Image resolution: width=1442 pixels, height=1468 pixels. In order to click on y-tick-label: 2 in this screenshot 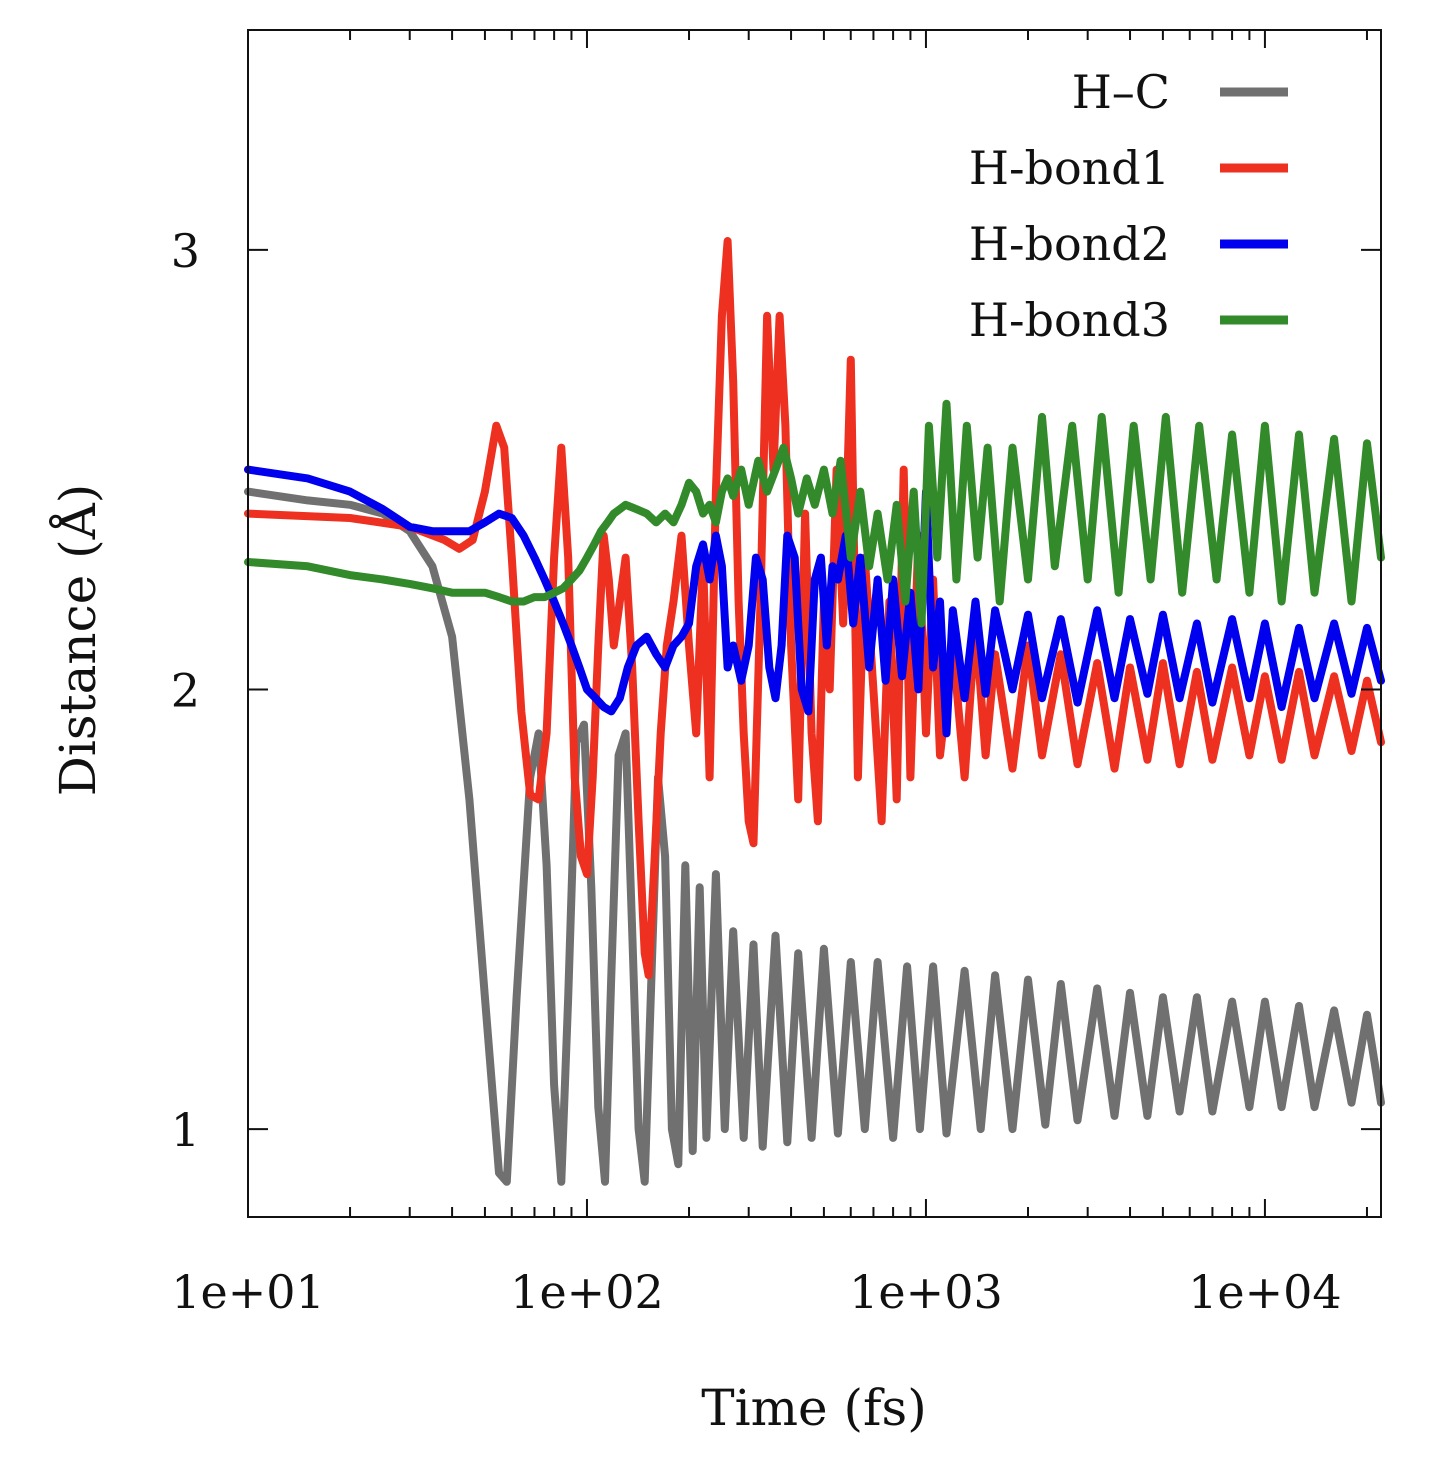, I will do `click(185, 690)`.